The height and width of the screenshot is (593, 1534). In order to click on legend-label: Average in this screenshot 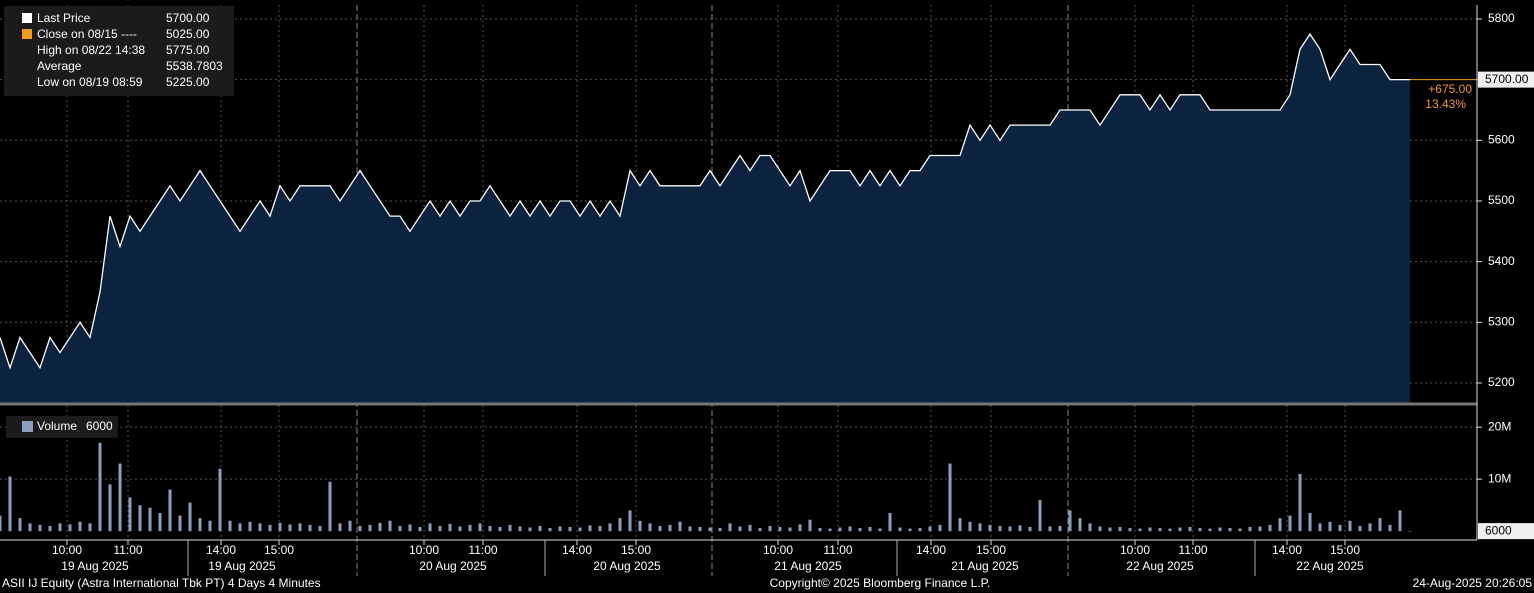, I will do `click(59, 66)`.